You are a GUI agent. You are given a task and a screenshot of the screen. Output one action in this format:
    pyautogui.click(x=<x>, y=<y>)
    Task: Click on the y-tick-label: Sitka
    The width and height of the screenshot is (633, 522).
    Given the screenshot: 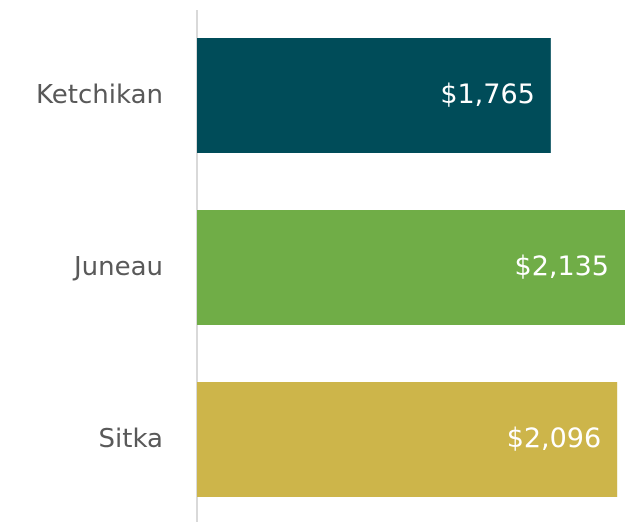 What is the action you would take?
    pyautogui.click(x=131, y=439)
    